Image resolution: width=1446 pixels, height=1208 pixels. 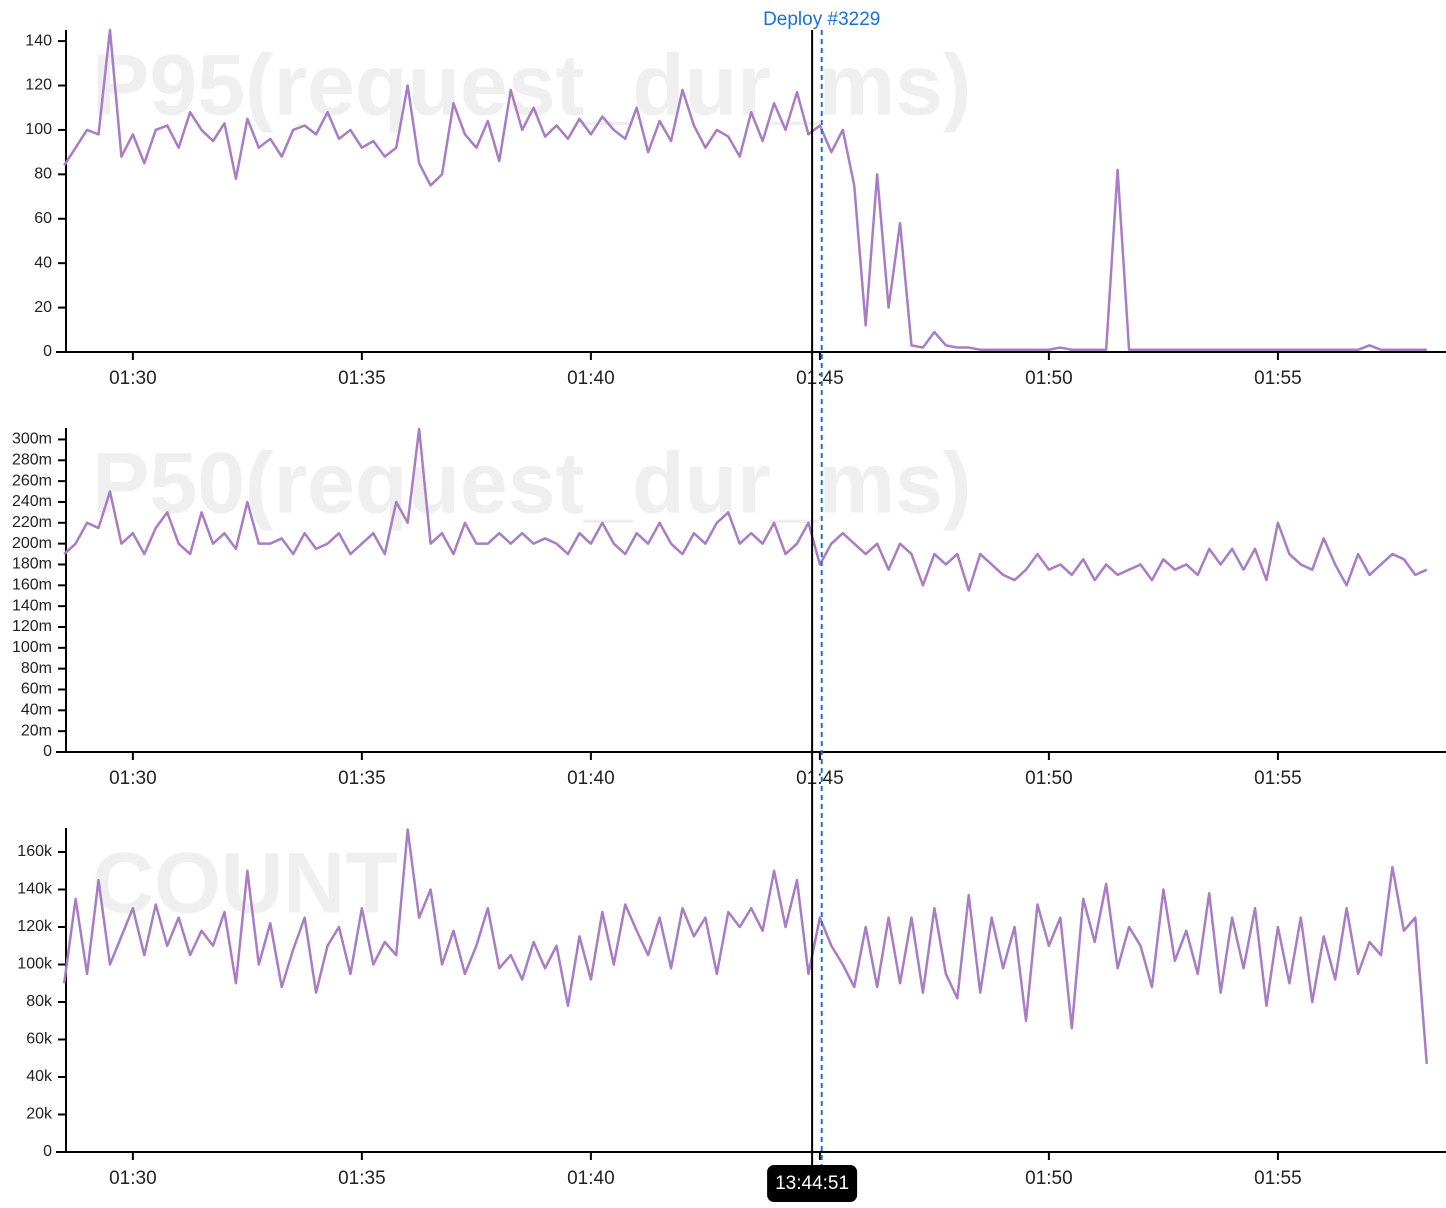 I want to click on y-tick-label: 140k, so click(x=35, y=889).